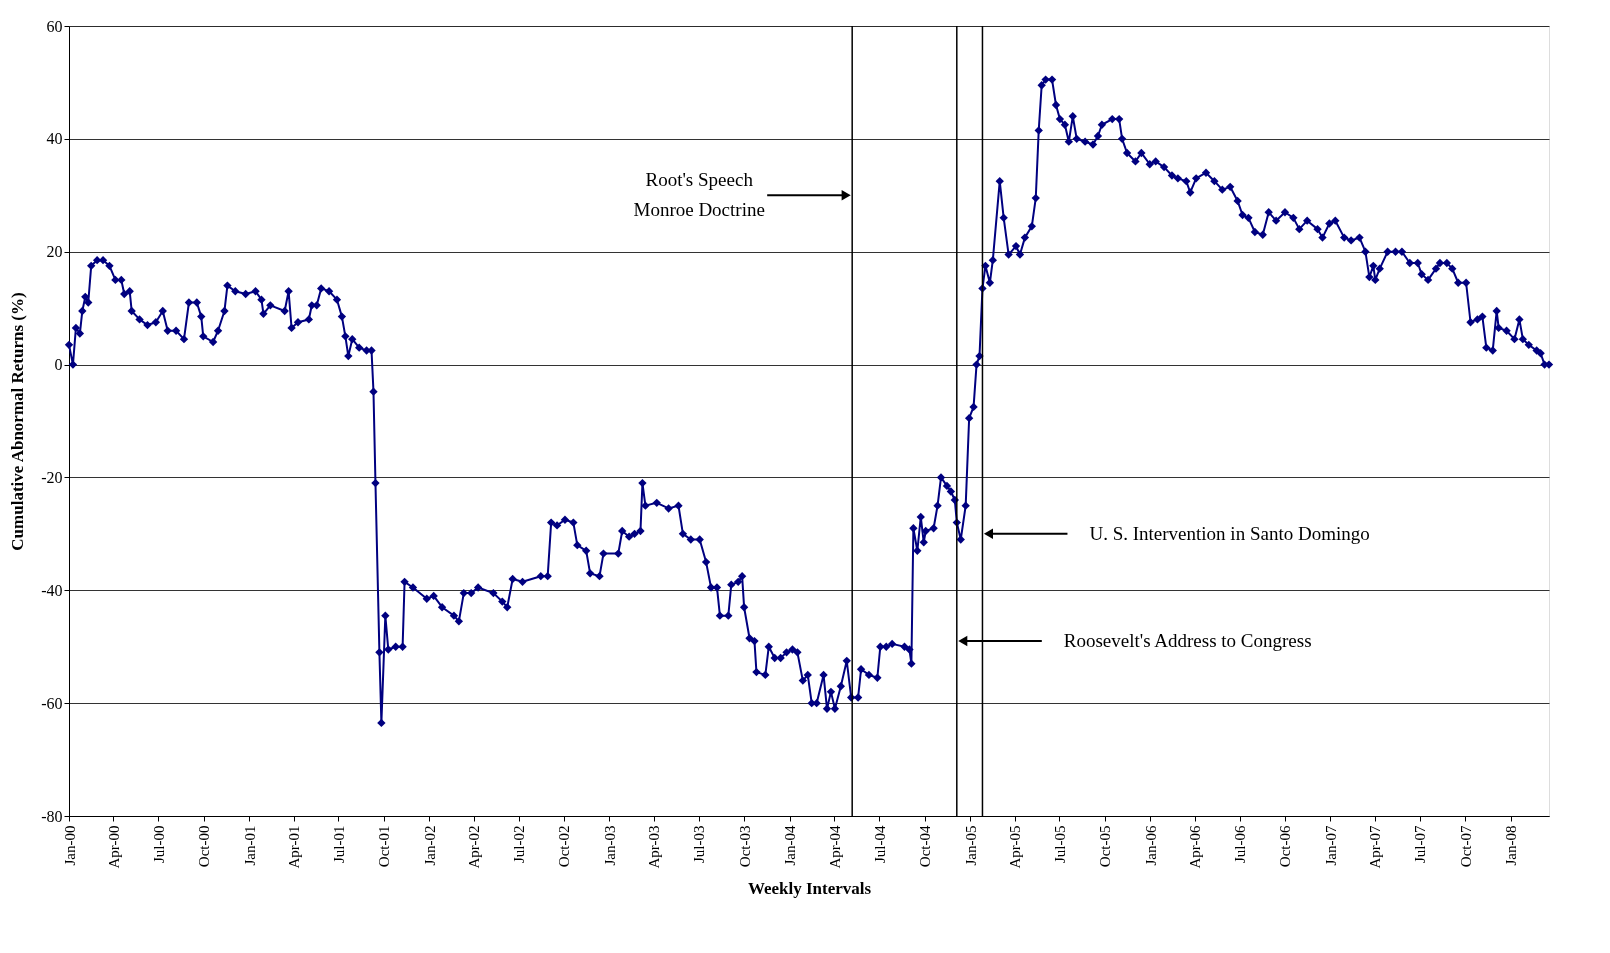  What do you see at coordinates (1229, 533) in the screenshot?
I see `annotation: U. S. Intervention in Santo Domingo` at bounding box center [1229, 533].